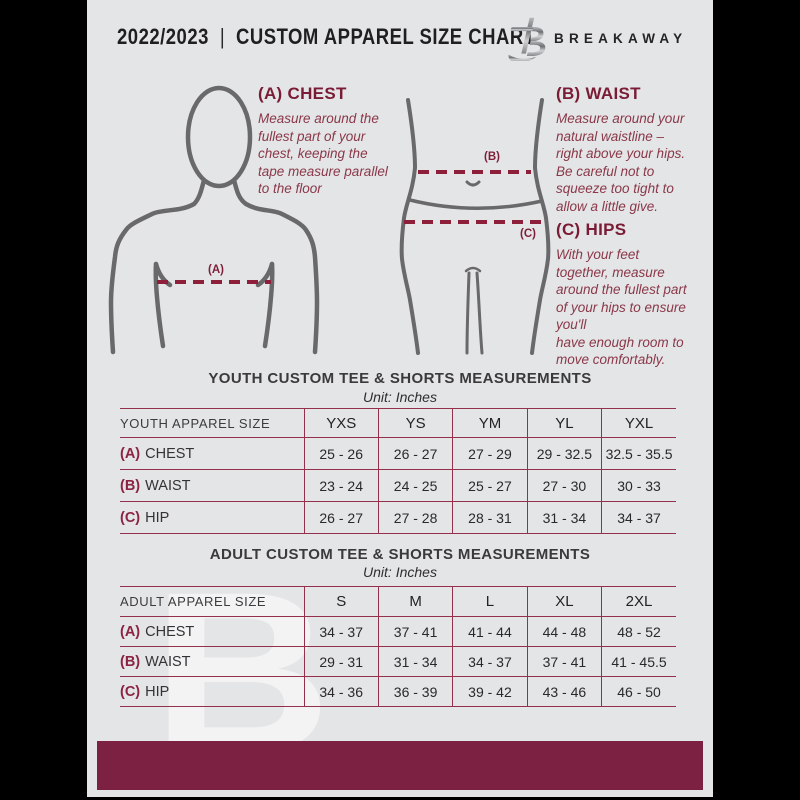 Image resolution: width=800 pixels, height=800 pixels. What do you see at coordinates (214, 220) in the screenshot?
I see `upper-body-figure` at bounding box center [214, 220].